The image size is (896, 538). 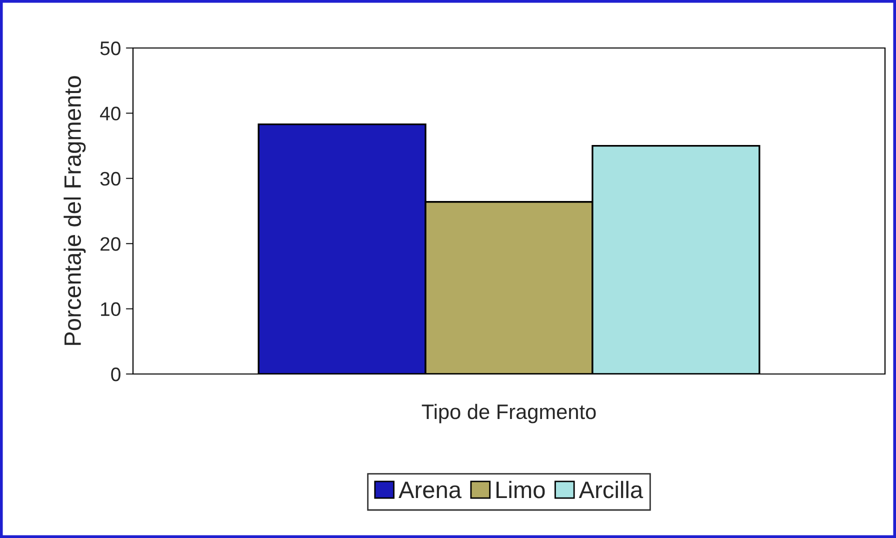 What do you see at coordinates (509, 414) in the screenshot?
I see `x-axis-title: Tipo de Fragmento` at bounding box center [509, 414].